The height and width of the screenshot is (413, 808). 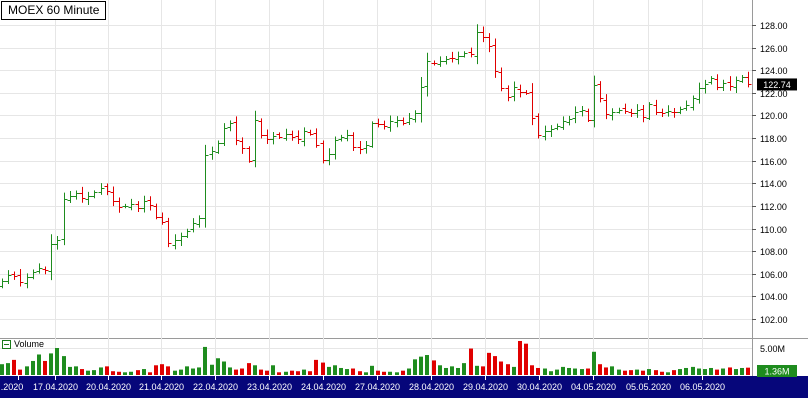 What do you see at coordinates (773, 207) in the screenshot?
I see `y-tick-label: 112.00` at bounding box center [773, 207].